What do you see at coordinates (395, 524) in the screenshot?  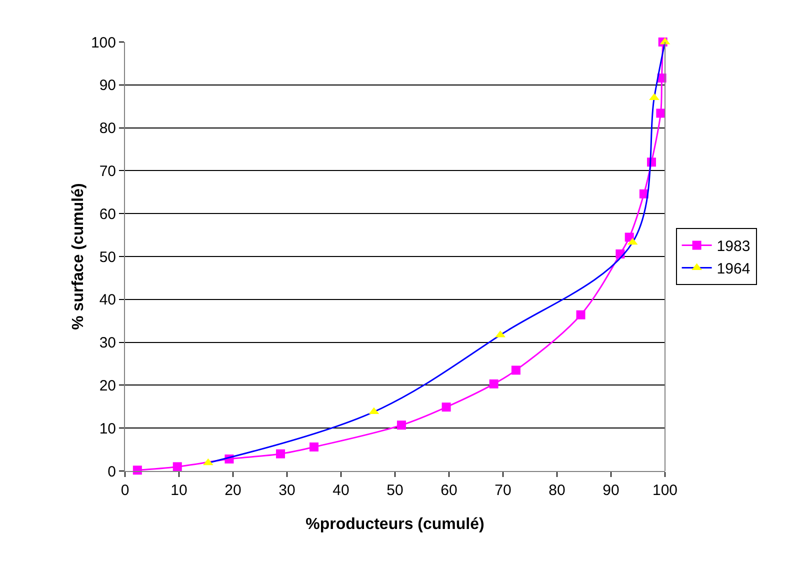 I see `x-axis-title: %producteurs (cumulé)` at bounding box center [395, 524].